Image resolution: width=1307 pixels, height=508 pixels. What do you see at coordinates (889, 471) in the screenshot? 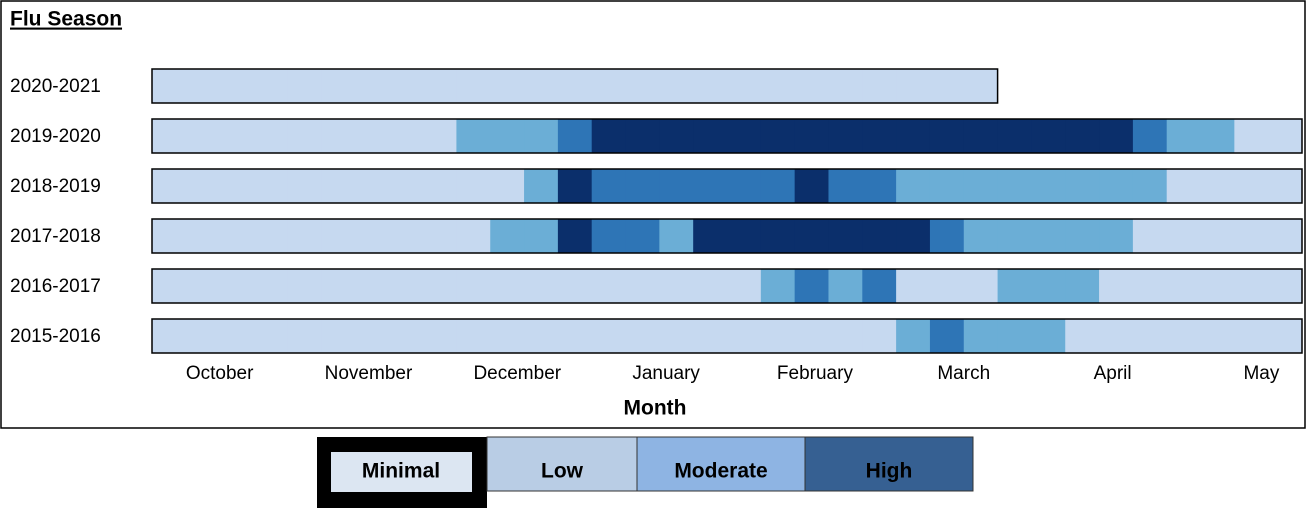
I see `legend-label: High` at bounding box center [889, 471].